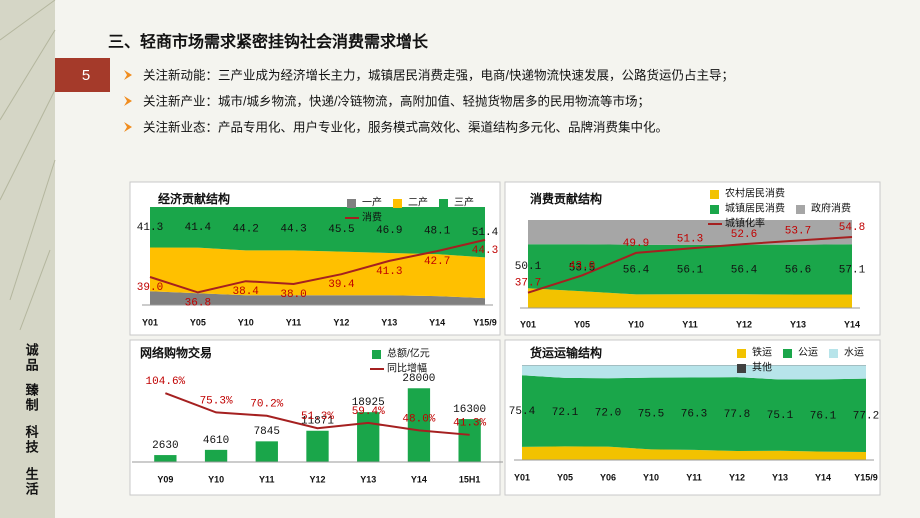  What do you see at coordinates (744, 270) in the screenshot?
I see `data-label: 56.4` at bounding box center [744, 270].